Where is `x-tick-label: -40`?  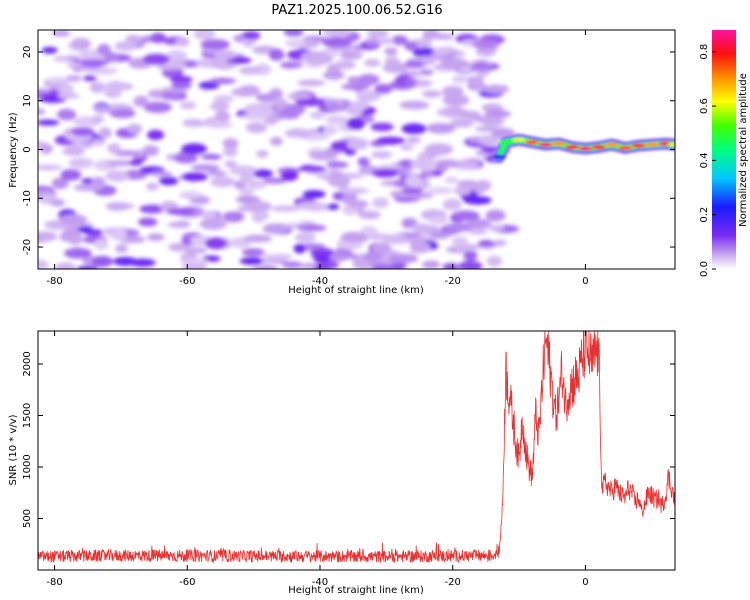
x-tick-label: -40 is located at coordinates (320, 582).